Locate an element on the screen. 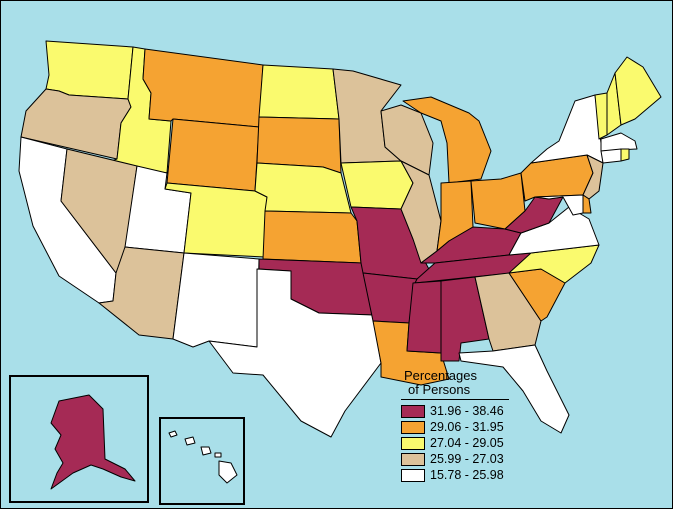  state-connecticut is located at coordinates (611, 156).